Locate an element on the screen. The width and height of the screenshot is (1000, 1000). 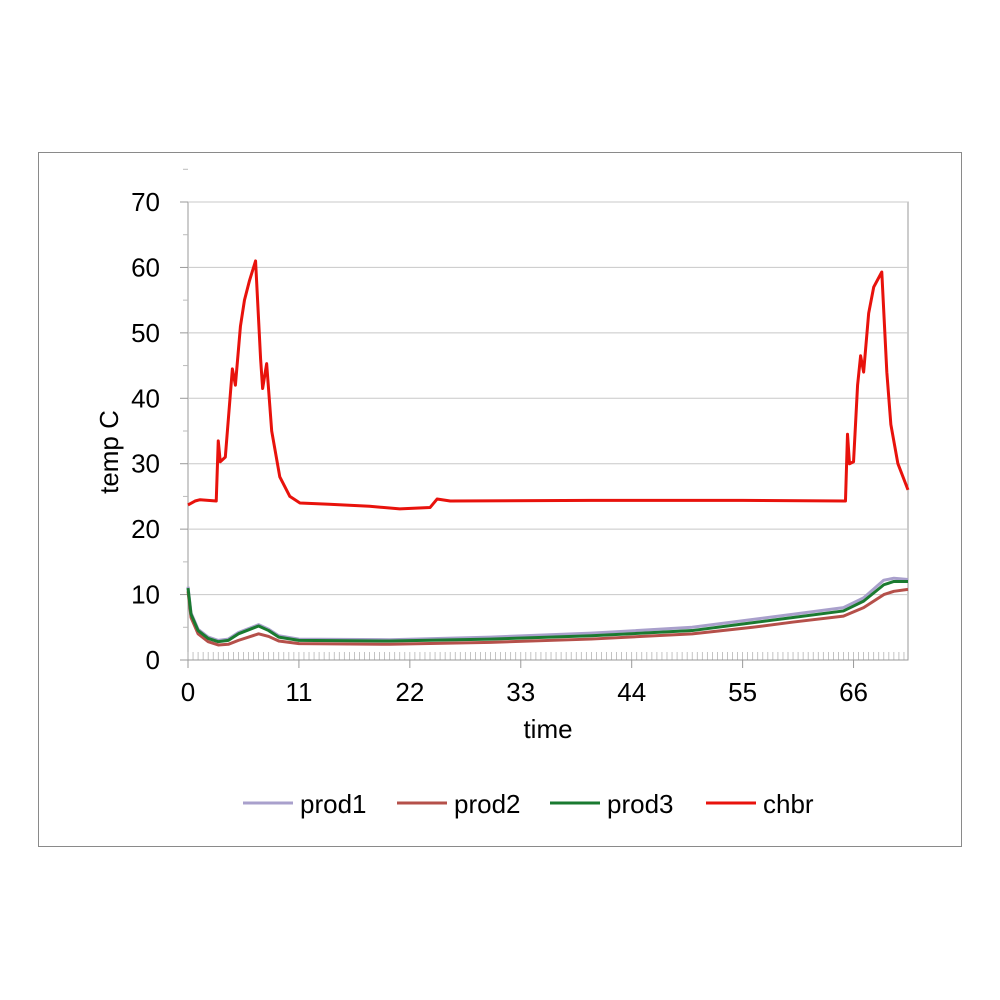
y-axis-label: temp C is located at coordinates (109, 452).